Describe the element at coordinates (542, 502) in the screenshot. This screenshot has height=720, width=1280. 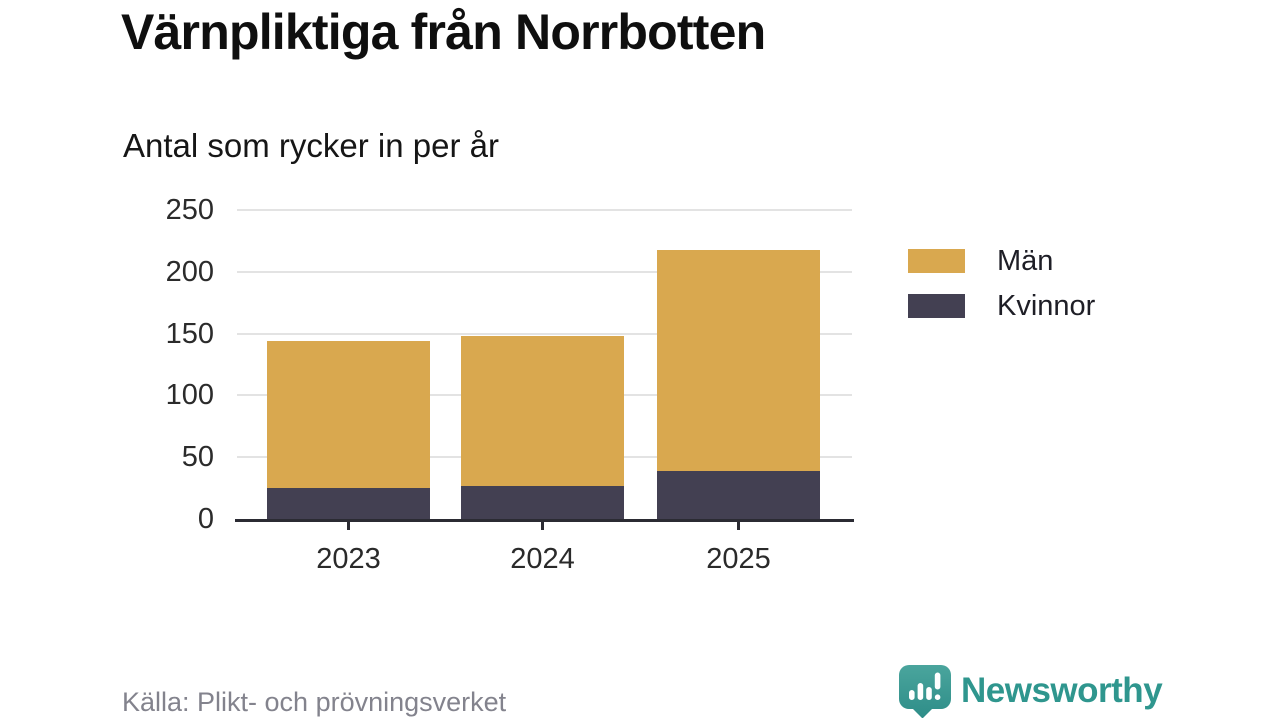
I see `bar-segment-kvinnor-2024` at that location.